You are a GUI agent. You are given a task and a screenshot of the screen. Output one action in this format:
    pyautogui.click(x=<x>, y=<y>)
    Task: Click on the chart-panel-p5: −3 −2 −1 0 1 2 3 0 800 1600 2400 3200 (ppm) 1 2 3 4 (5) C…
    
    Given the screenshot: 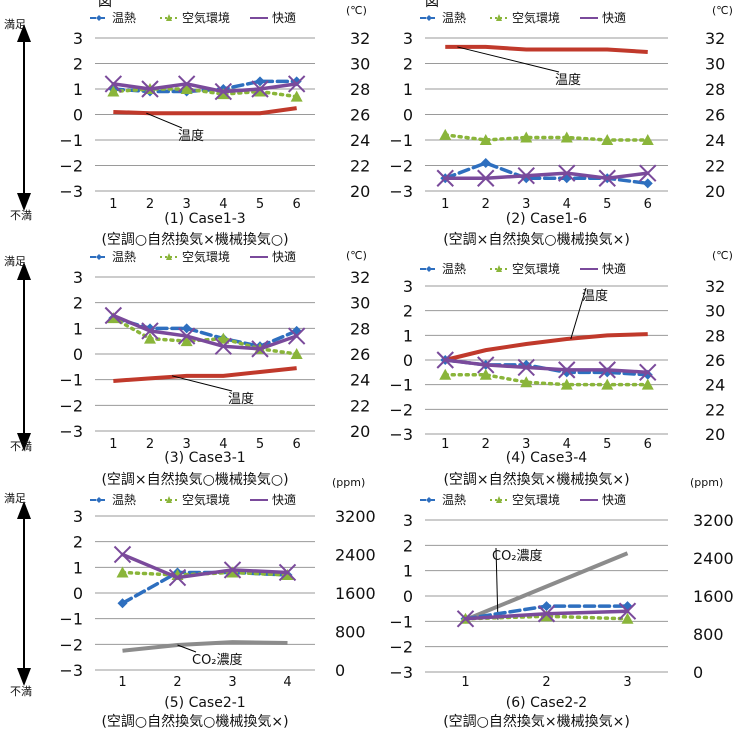 What is the action you would take?
    pyautogui.click(x=217, y=603)
    